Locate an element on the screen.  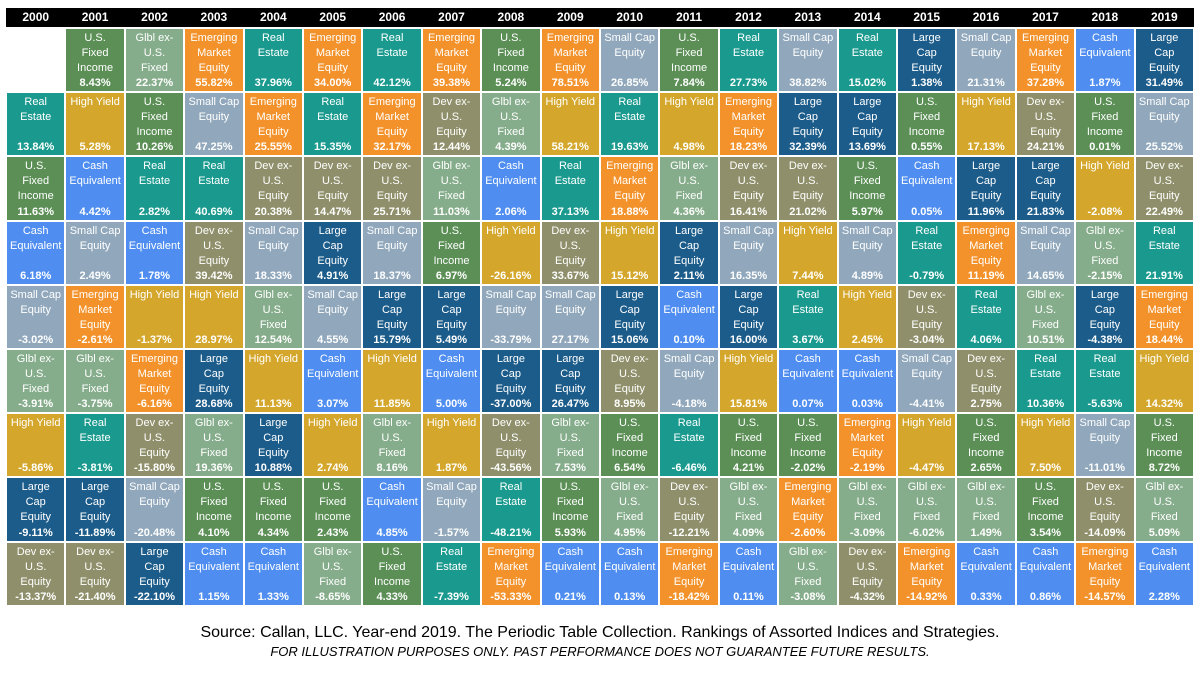
return-value: 25.52% is located at coordinates (1164, 147).